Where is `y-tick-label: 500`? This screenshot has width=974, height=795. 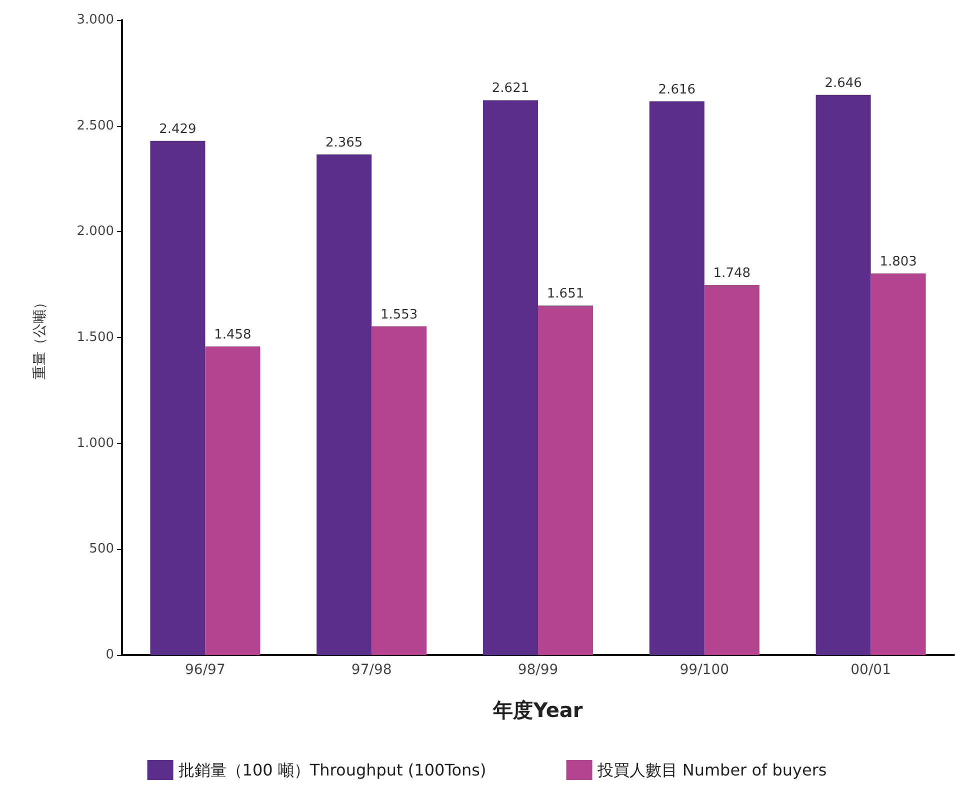 y-tick-label: 500 is located at coordinates (101, 549).